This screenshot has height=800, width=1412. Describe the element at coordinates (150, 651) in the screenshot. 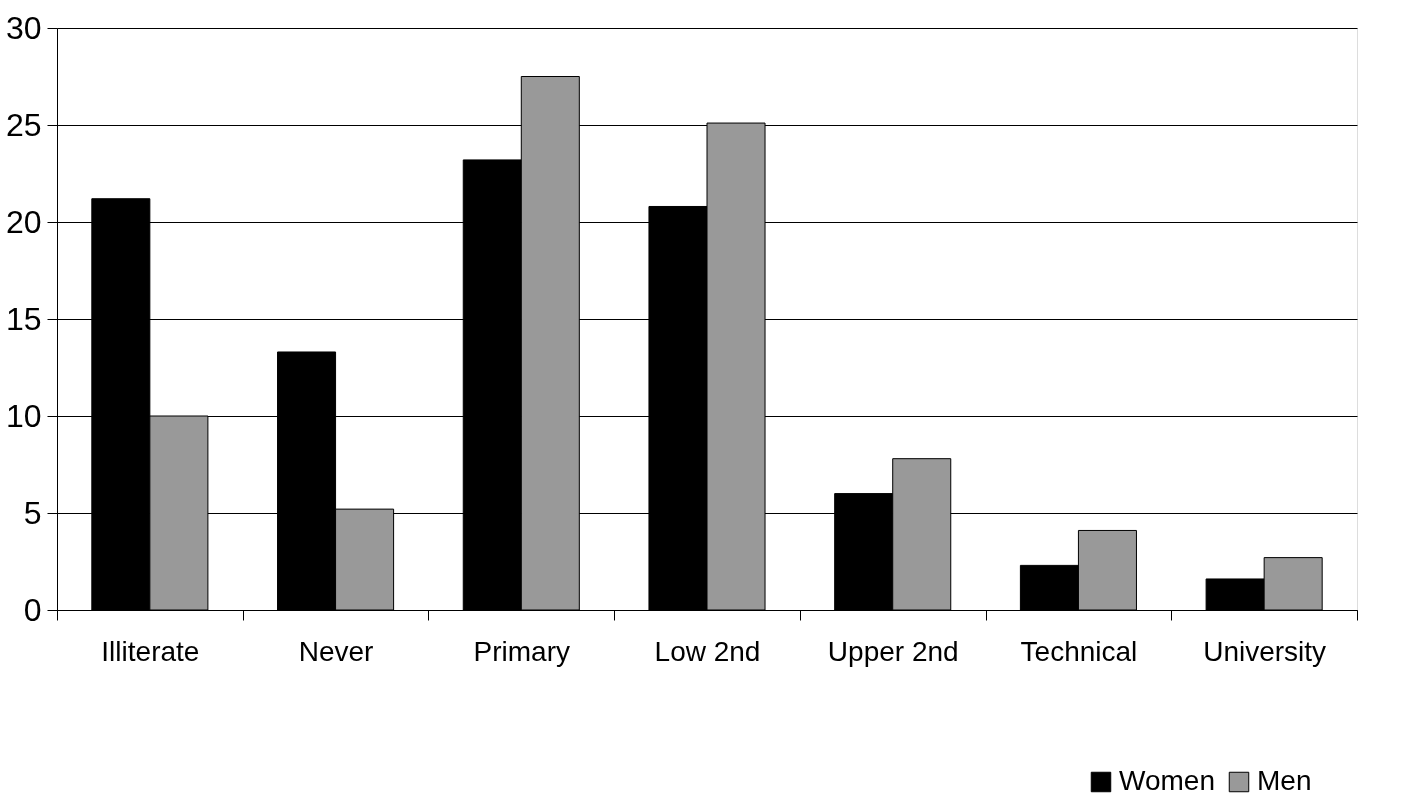

I see `x-tick-label: Illiterate` at that location.